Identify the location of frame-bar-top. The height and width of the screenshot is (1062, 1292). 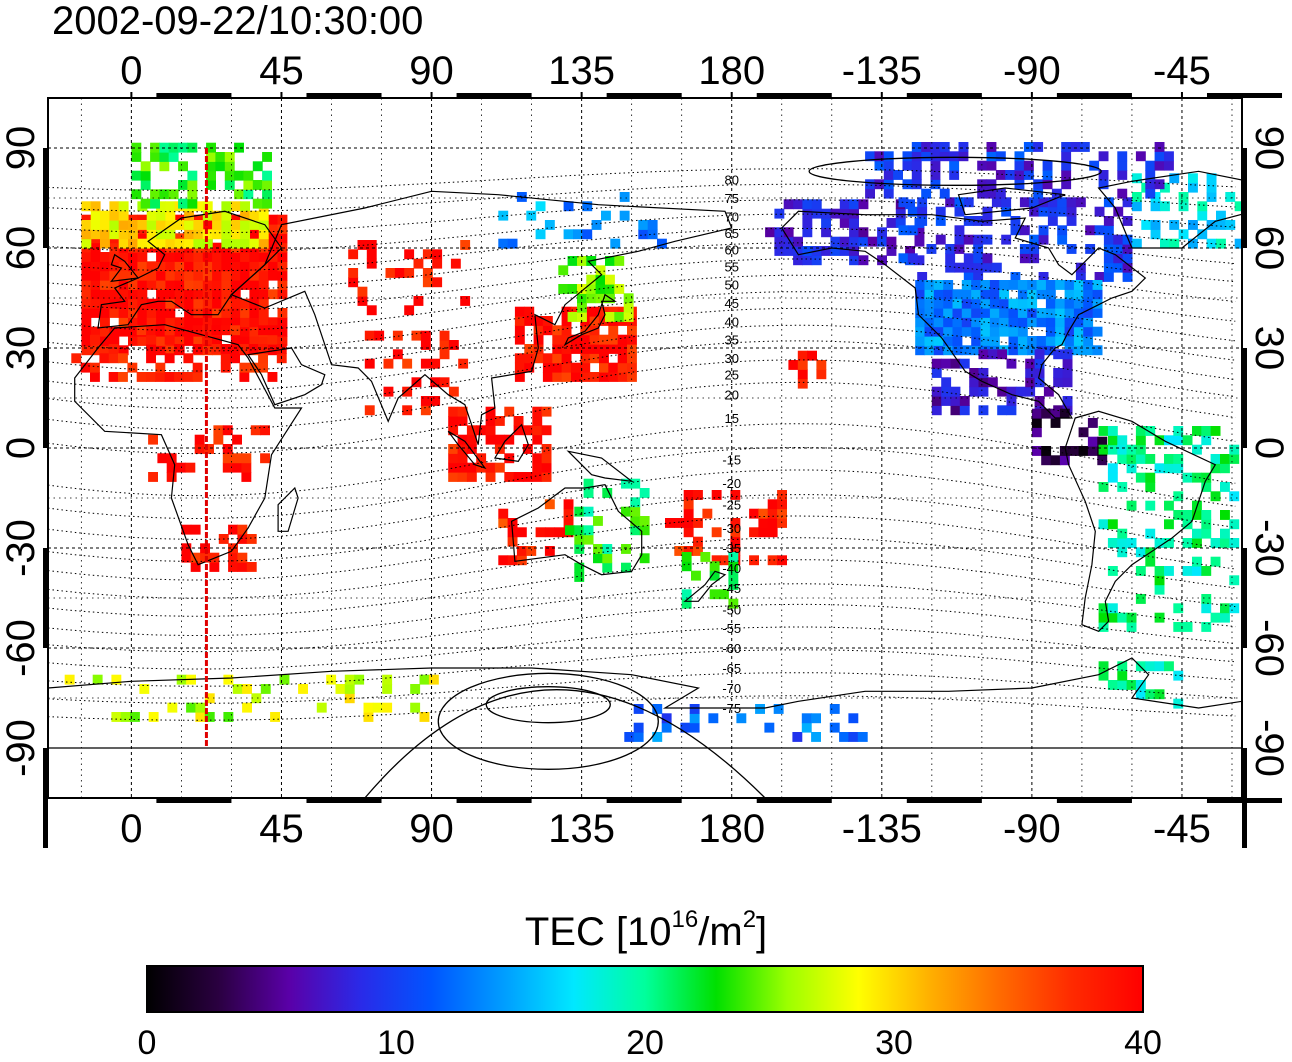
(1094, 95).